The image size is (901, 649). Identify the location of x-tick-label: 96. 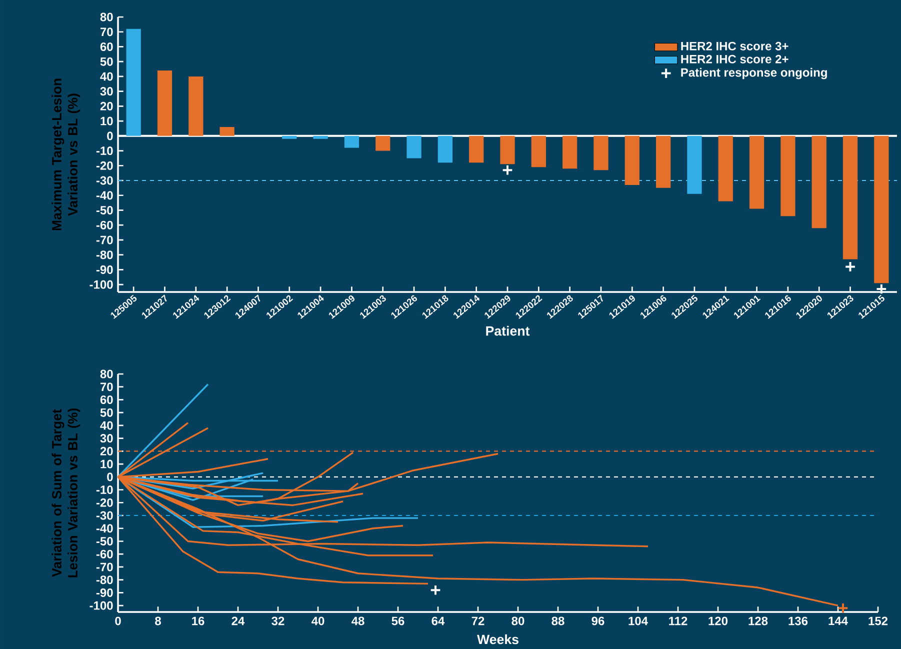
(598, 621).